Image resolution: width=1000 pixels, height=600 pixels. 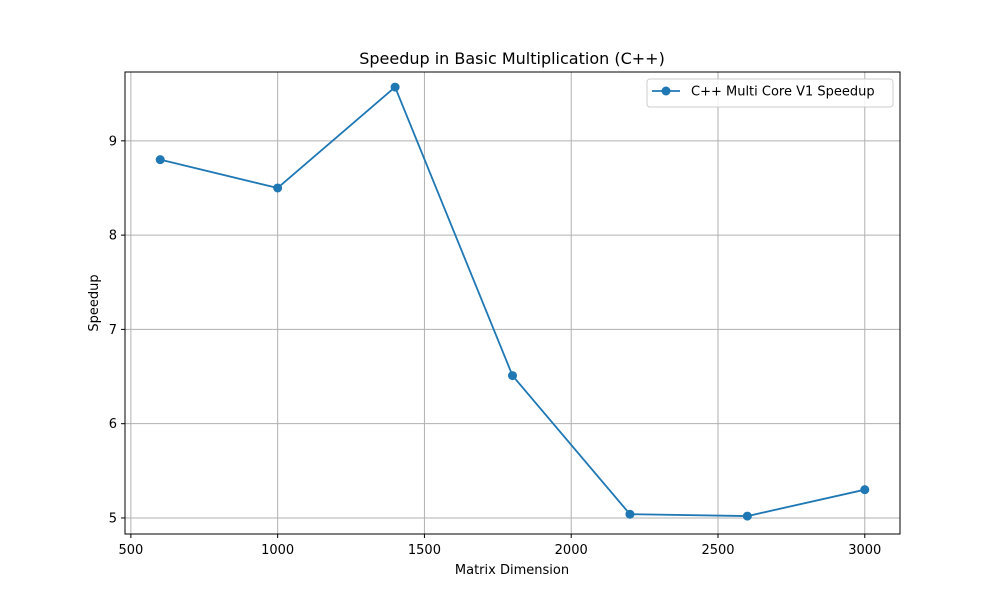 I want to click on chart-title: Speedup in Basic Multiplication (C++), so click(x=512, y=58).